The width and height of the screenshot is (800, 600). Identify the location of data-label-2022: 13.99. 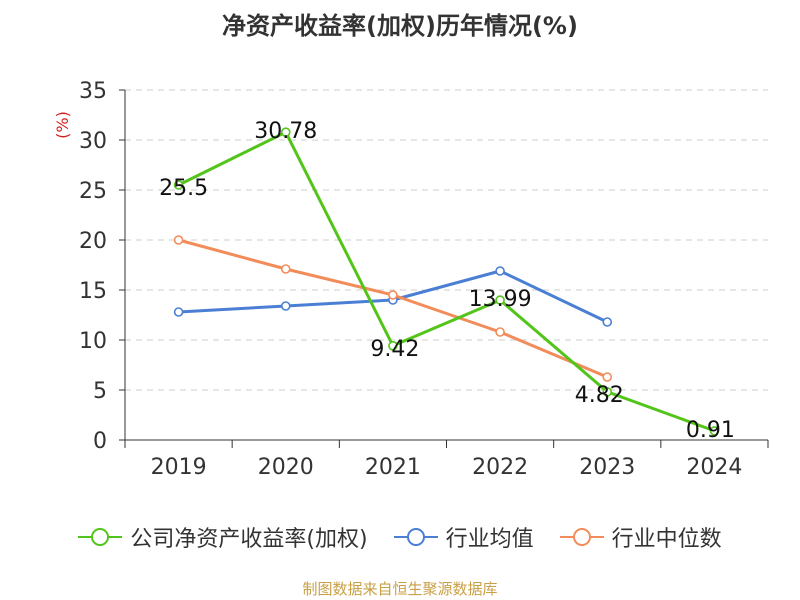
(500, 299).